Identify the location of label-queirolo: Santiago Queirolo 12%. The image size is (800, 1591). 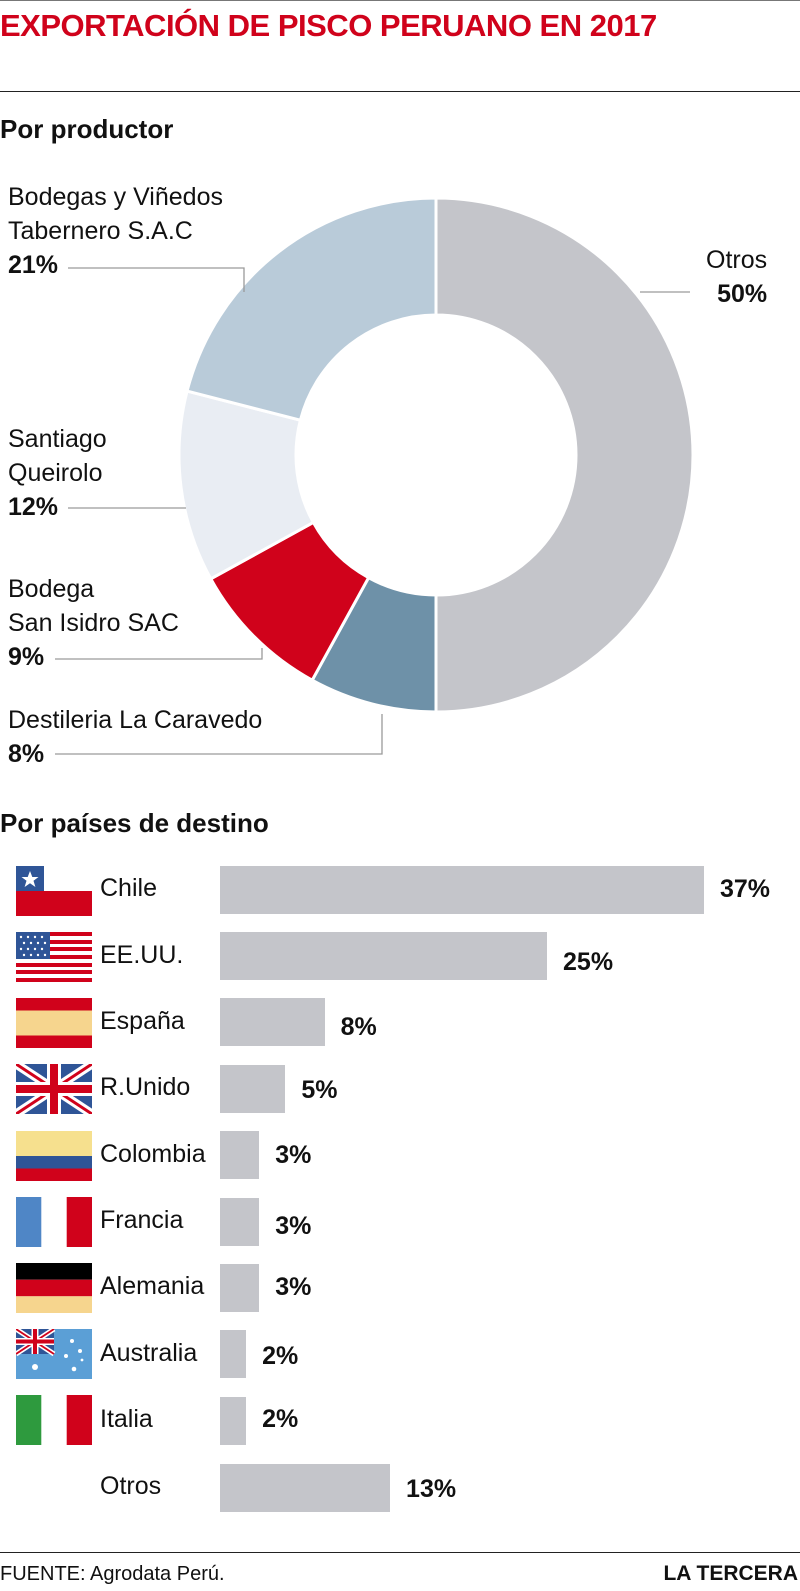
(57, 473).